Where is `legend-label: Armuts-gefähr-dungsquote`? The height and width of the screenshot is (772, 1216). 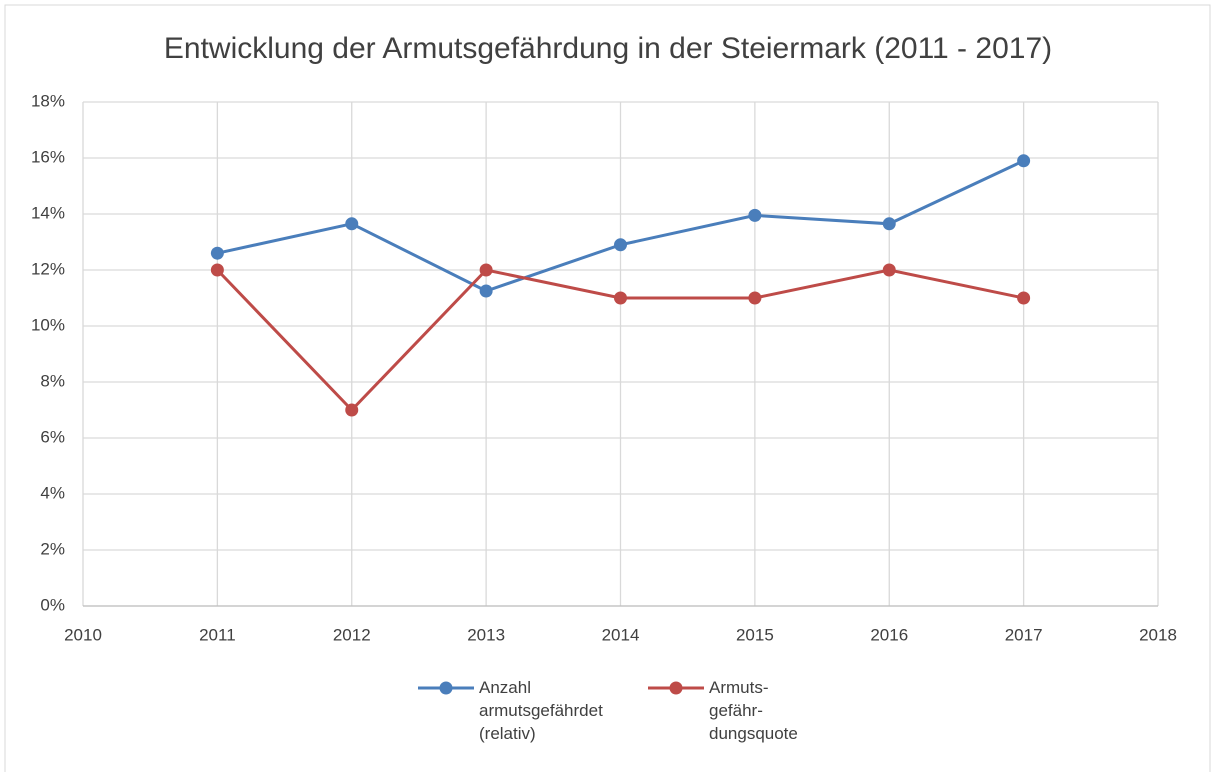
legend-label: Armuts-gefähr-dungsquote is located at coordinates (753, 710).